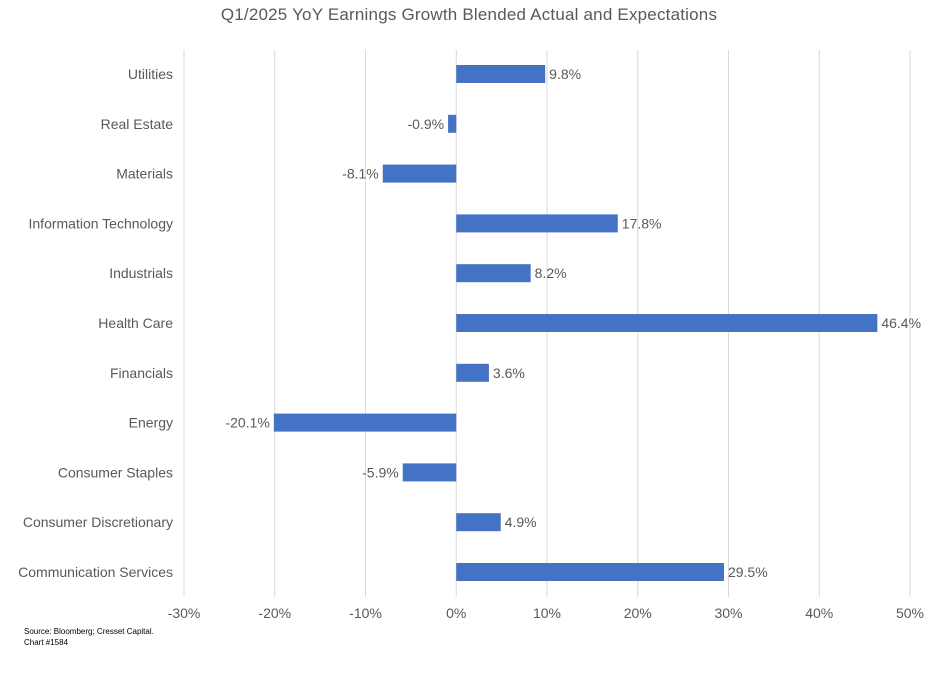  I want to click on x-tick-label: 10%, so click(547, 613).